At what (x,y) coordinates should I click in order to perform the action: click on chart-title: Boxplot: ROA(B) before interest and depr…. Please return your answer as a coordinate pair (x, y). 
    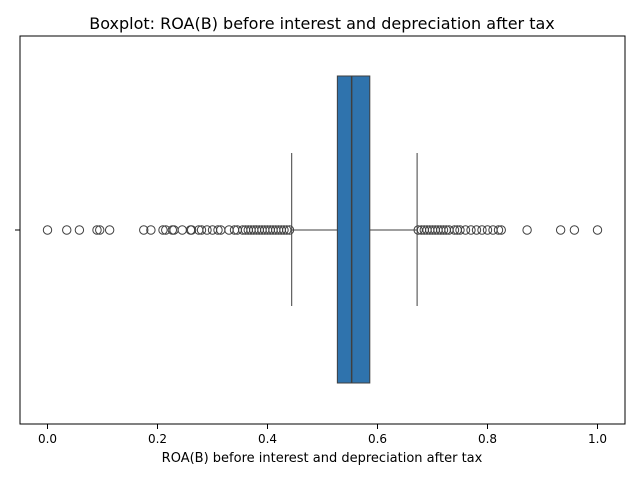
    Looking at the image, I should click on (322, 23).